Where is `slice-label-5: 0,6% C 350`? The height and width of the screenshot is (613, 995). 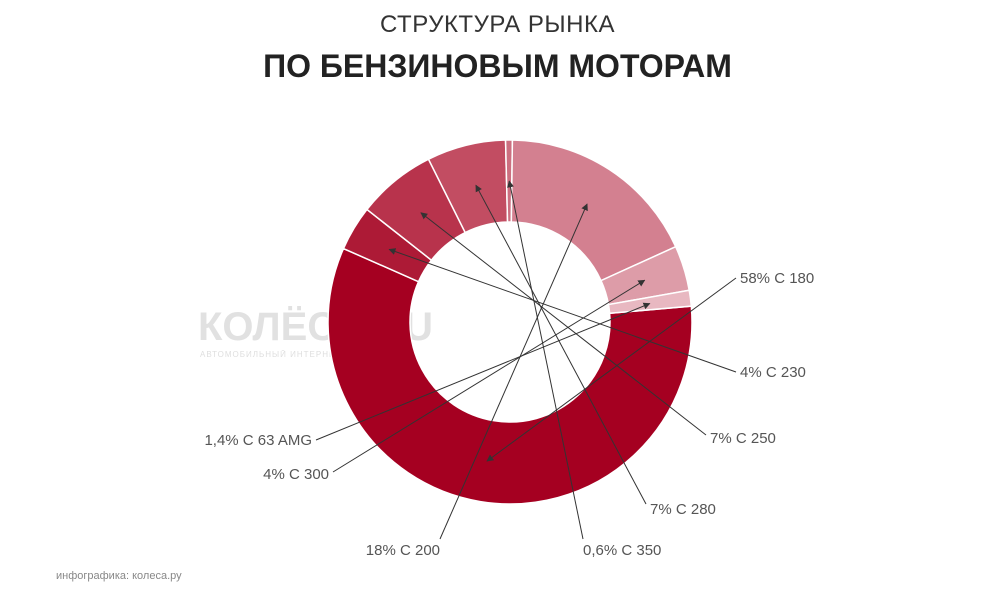 slice-label-5: 0,6% C 350 is located at coordinates (622, 550).